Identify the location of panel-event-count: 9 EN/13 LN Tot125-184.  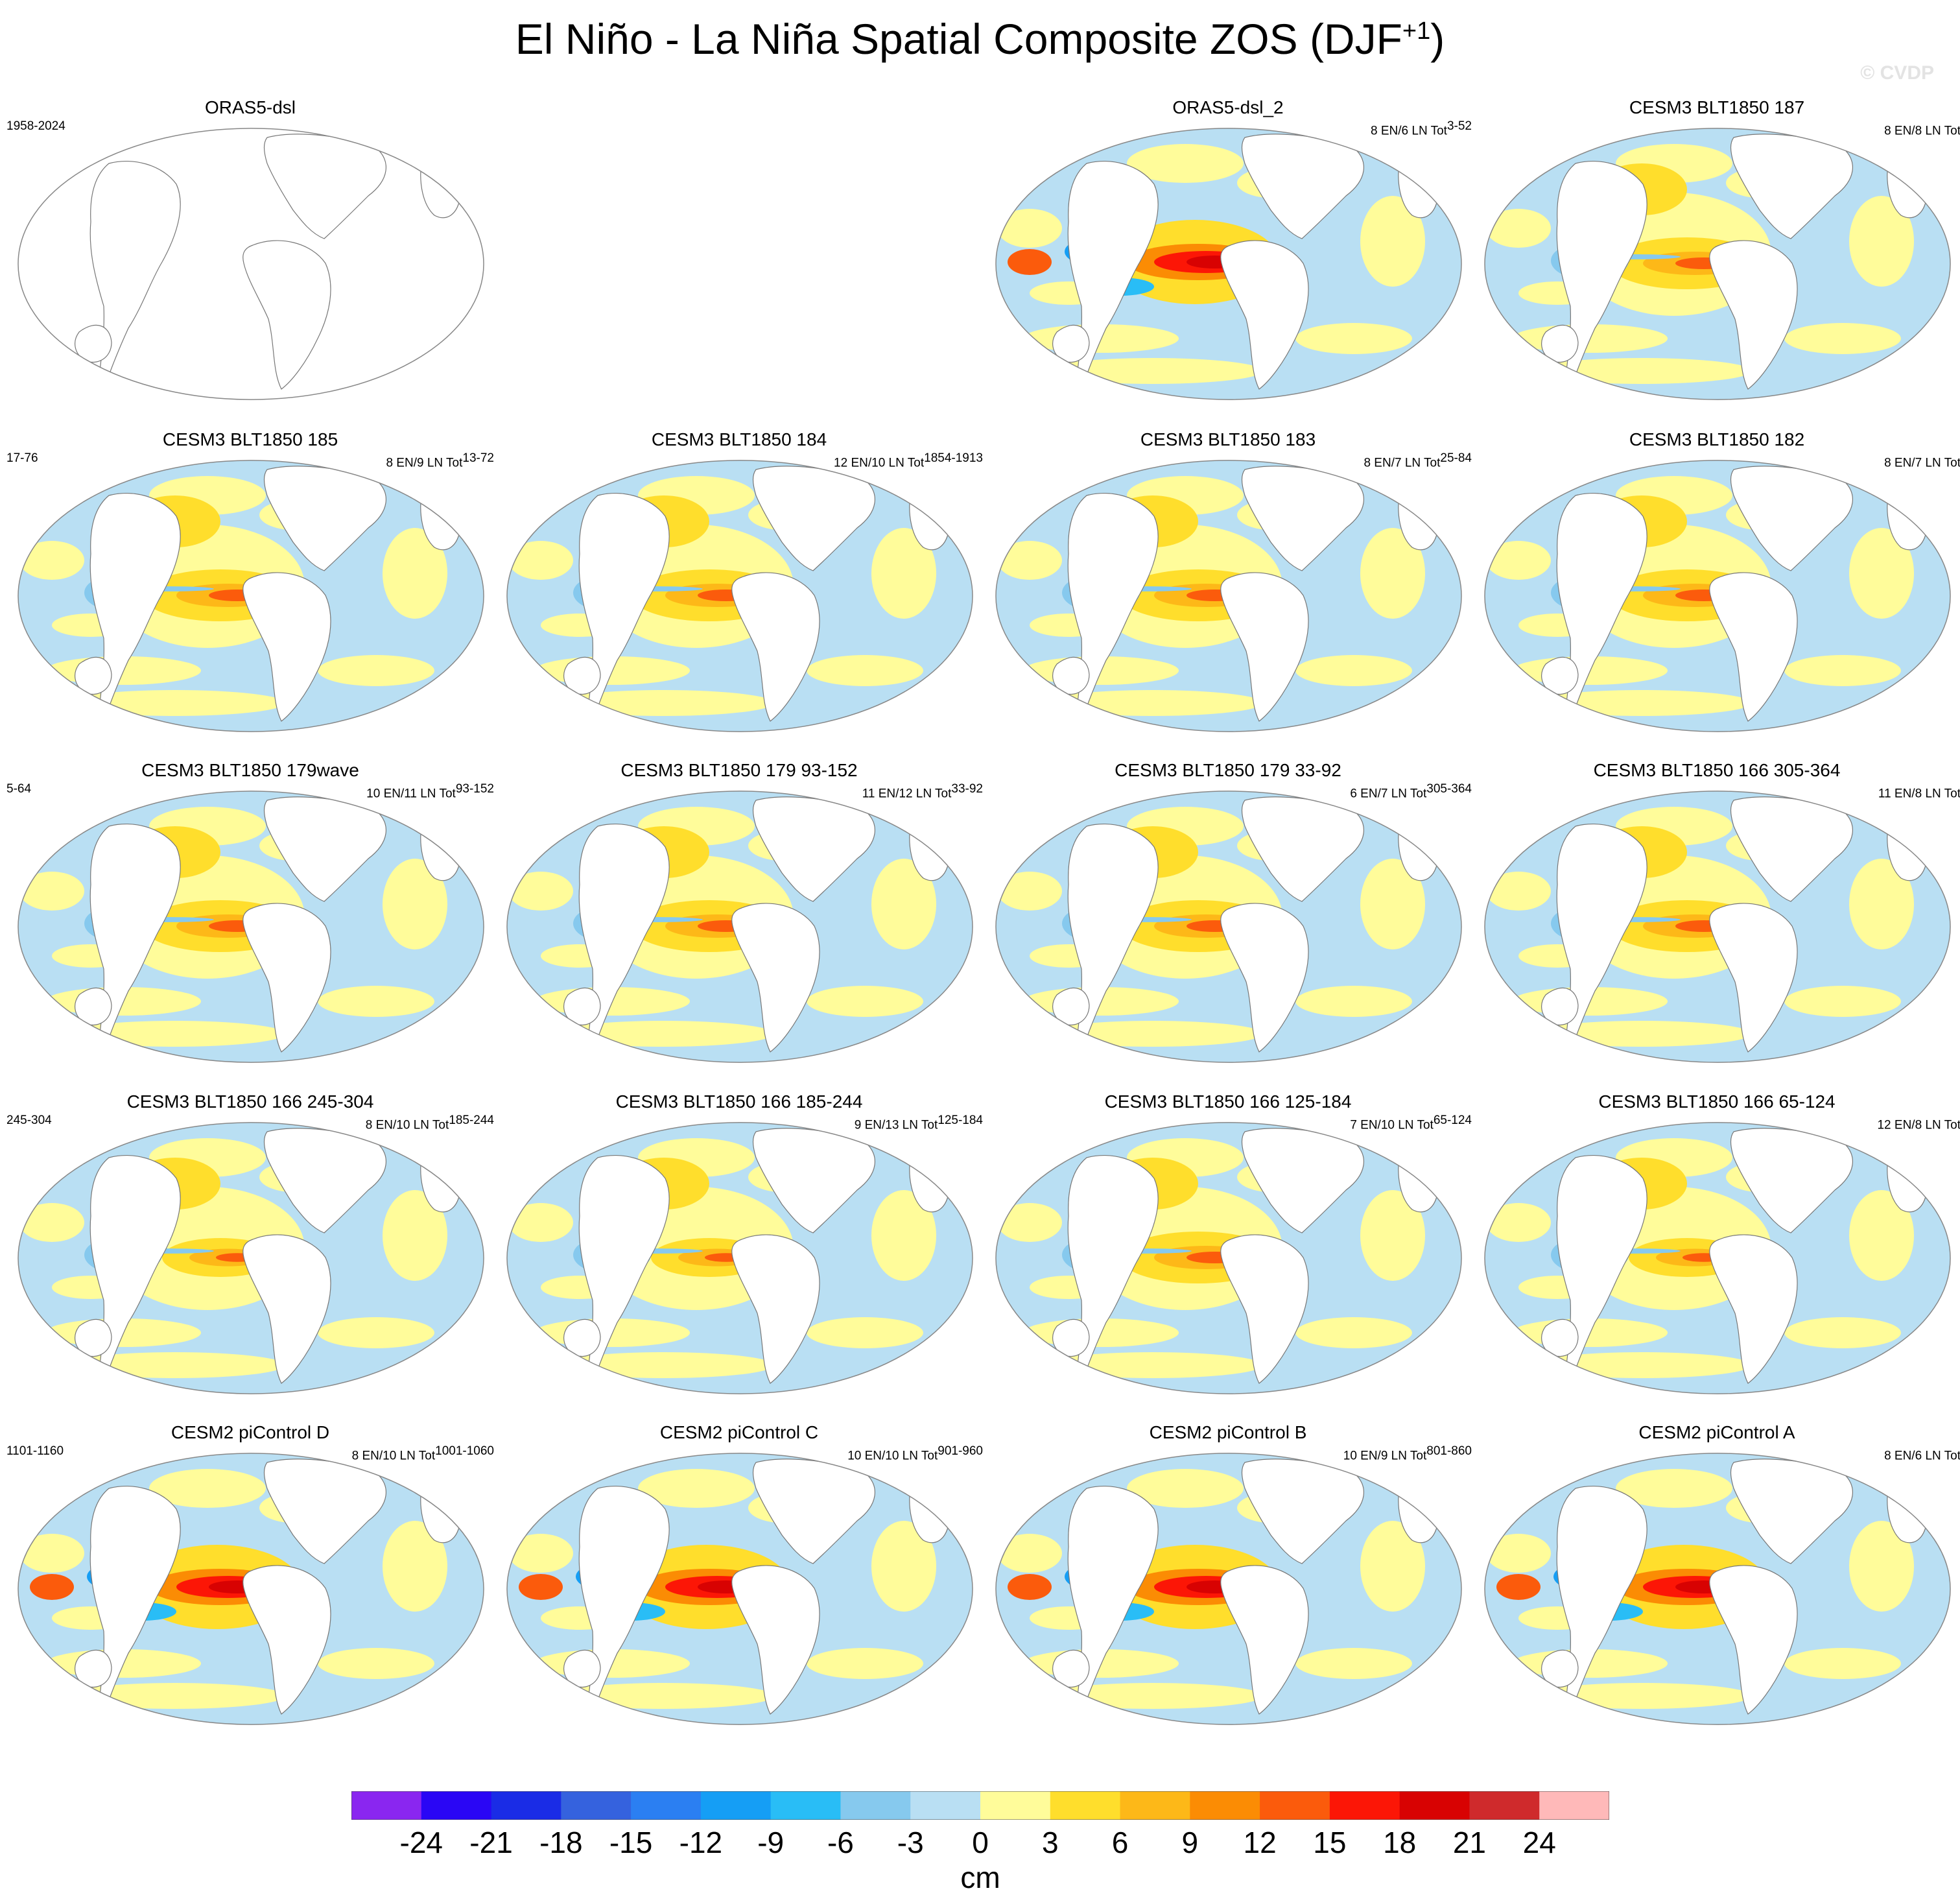
(919, 1123).